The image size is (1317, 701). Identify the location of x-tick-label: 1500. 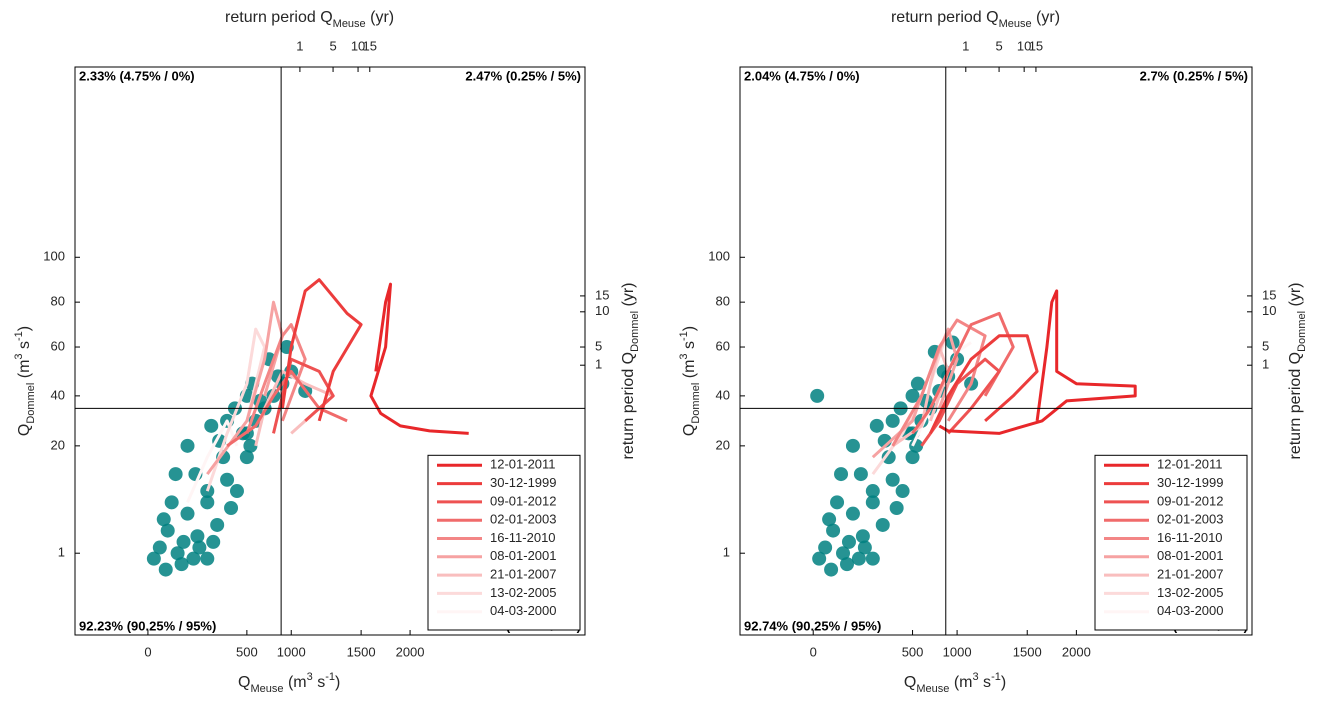
(361, 651).